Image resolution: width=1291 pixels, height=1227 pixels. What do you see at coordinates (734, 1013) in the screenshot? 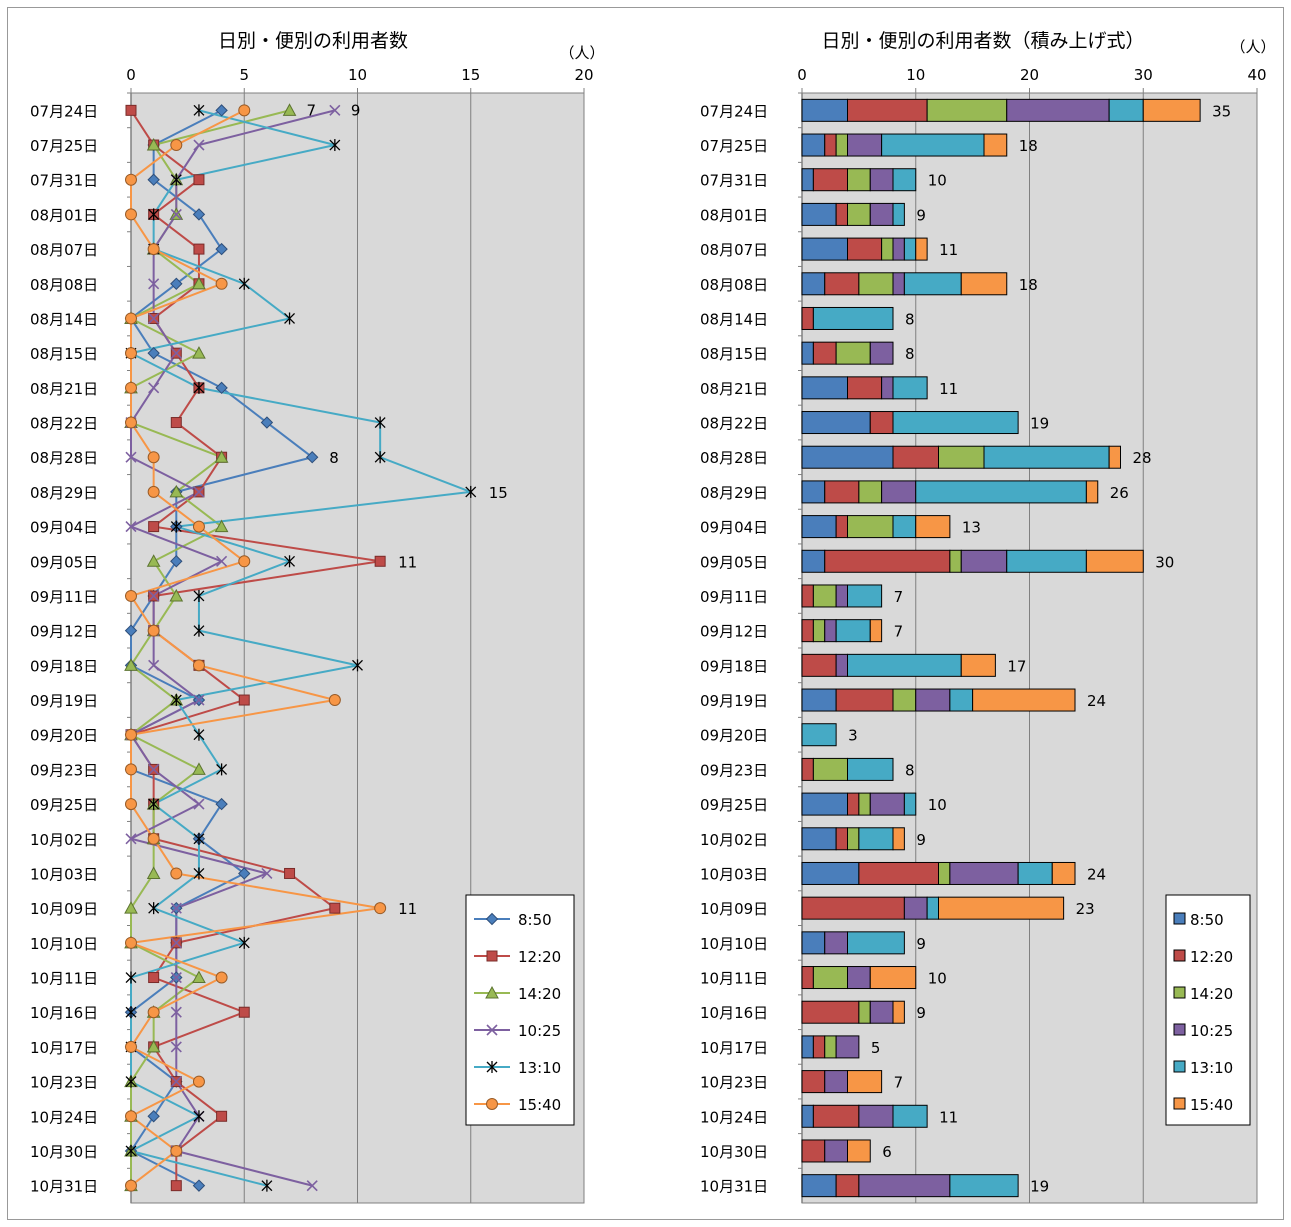
I see `bar-category-label: 10月16日` at bounding box center [734, 1013].